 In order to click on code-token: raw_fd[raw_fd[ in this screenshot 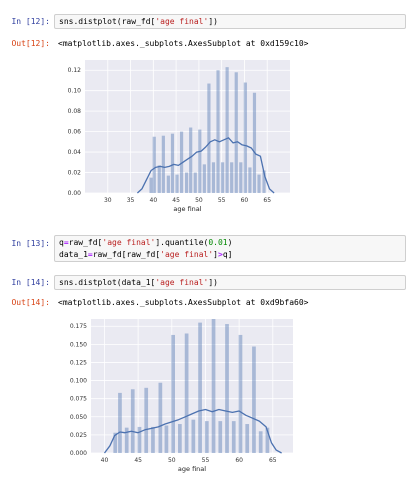, I will do `click(126, 254)`.